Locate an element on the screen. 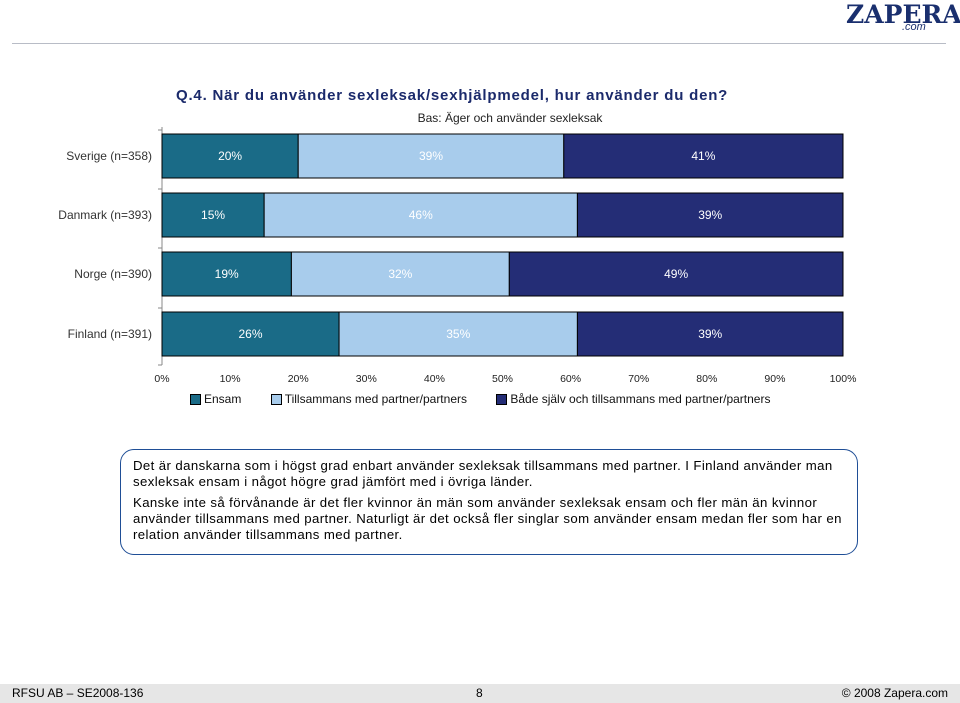 This screenshot has width=960, height=703. data-label: 15% is located at coordinates (213, 215).